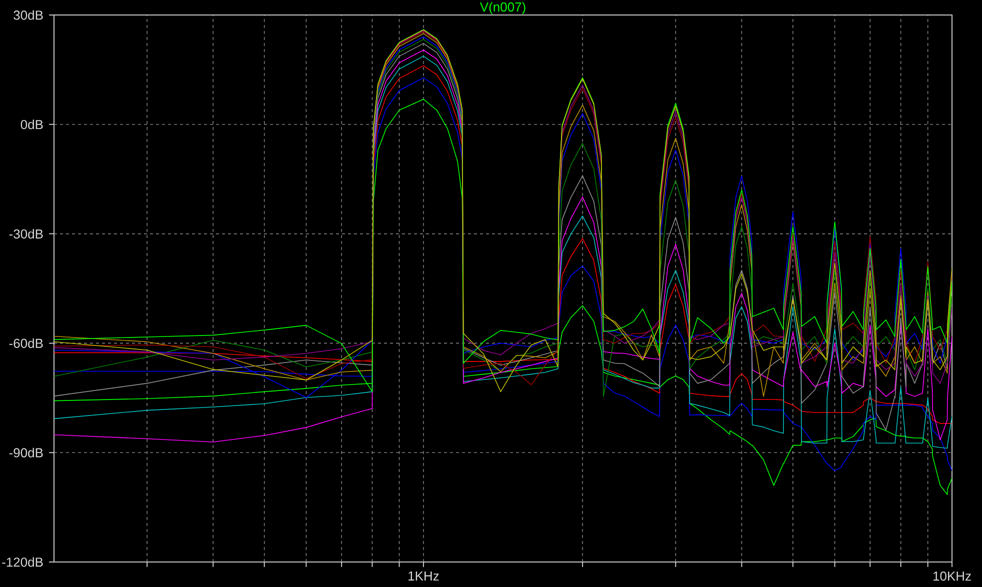  What do you see at coordinates (503, 8) in the screenshot?
I see `chart-title: V(n007)` at bounding box center [503, 8].